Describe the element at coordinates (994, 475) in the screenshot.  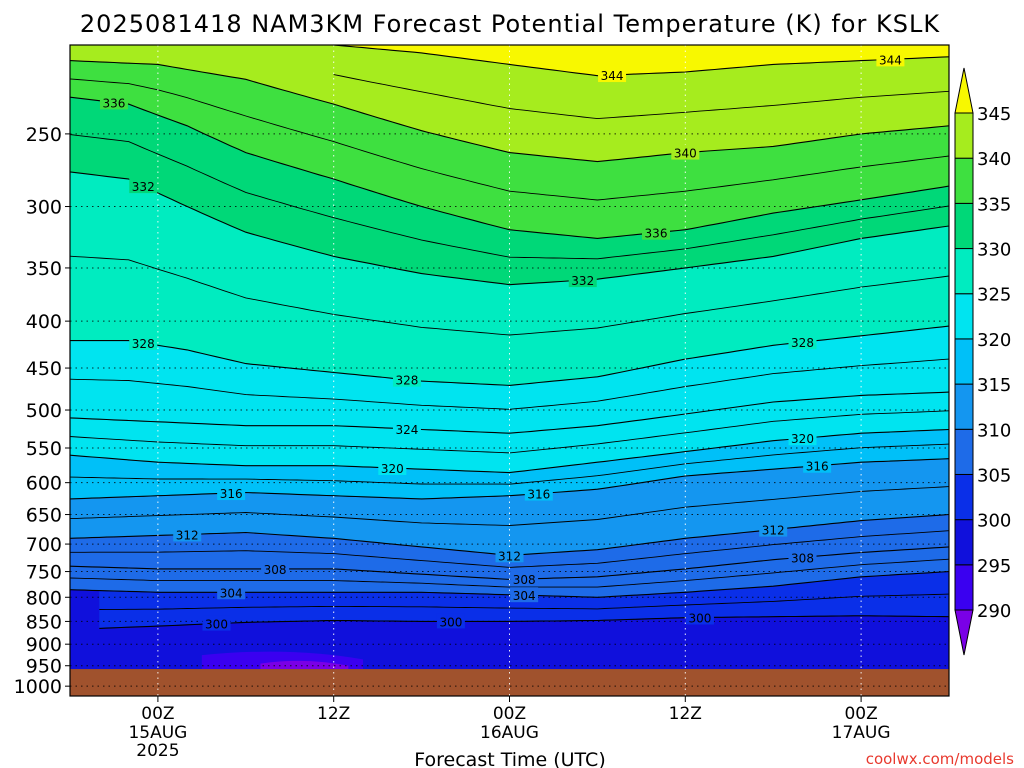
I see `colorbar-label: 305` at that location.